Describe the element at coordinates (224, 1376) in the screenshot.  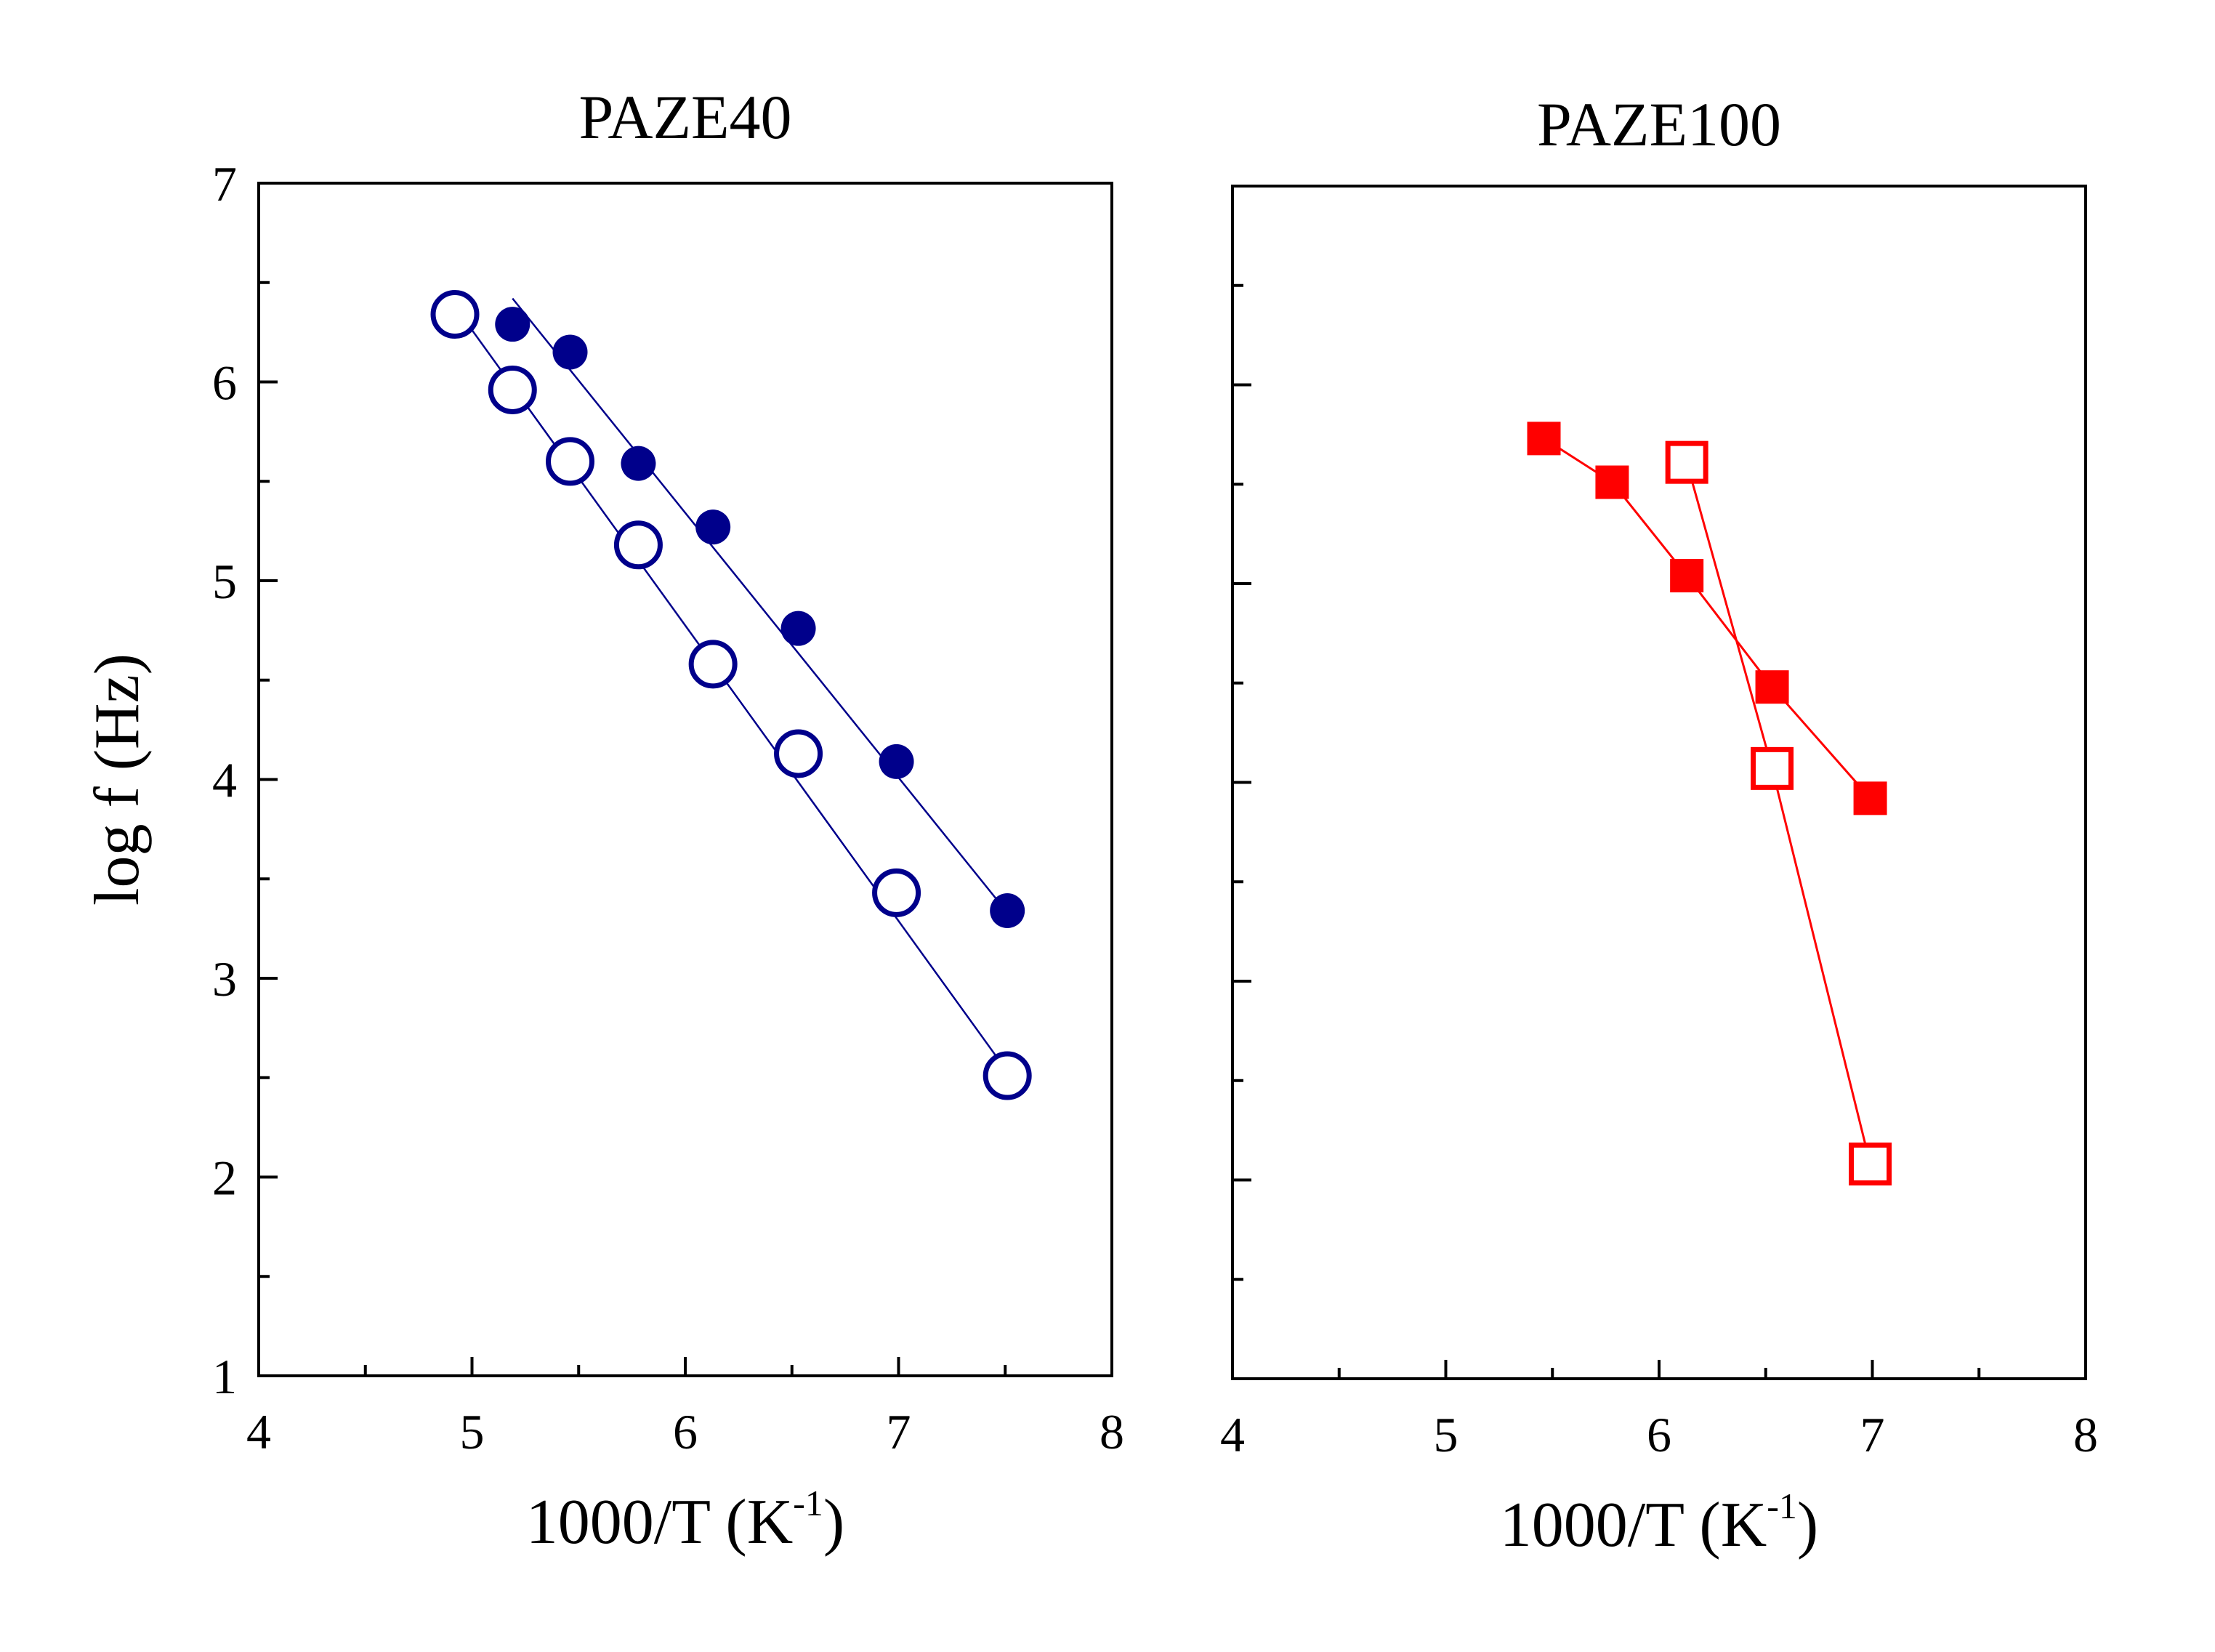
I see `y-tick-label: 1` at that location.